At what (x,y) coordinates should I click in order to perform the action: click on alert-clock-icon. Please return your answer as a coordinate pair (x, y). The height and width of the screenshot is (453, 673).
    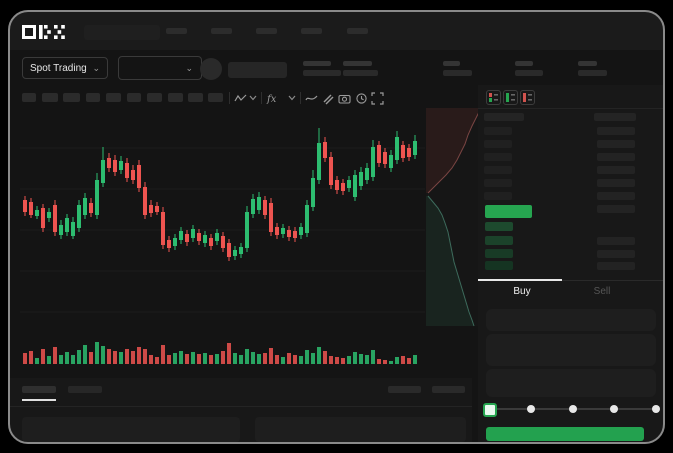
    Looking at the image, I should click on (361, 98).